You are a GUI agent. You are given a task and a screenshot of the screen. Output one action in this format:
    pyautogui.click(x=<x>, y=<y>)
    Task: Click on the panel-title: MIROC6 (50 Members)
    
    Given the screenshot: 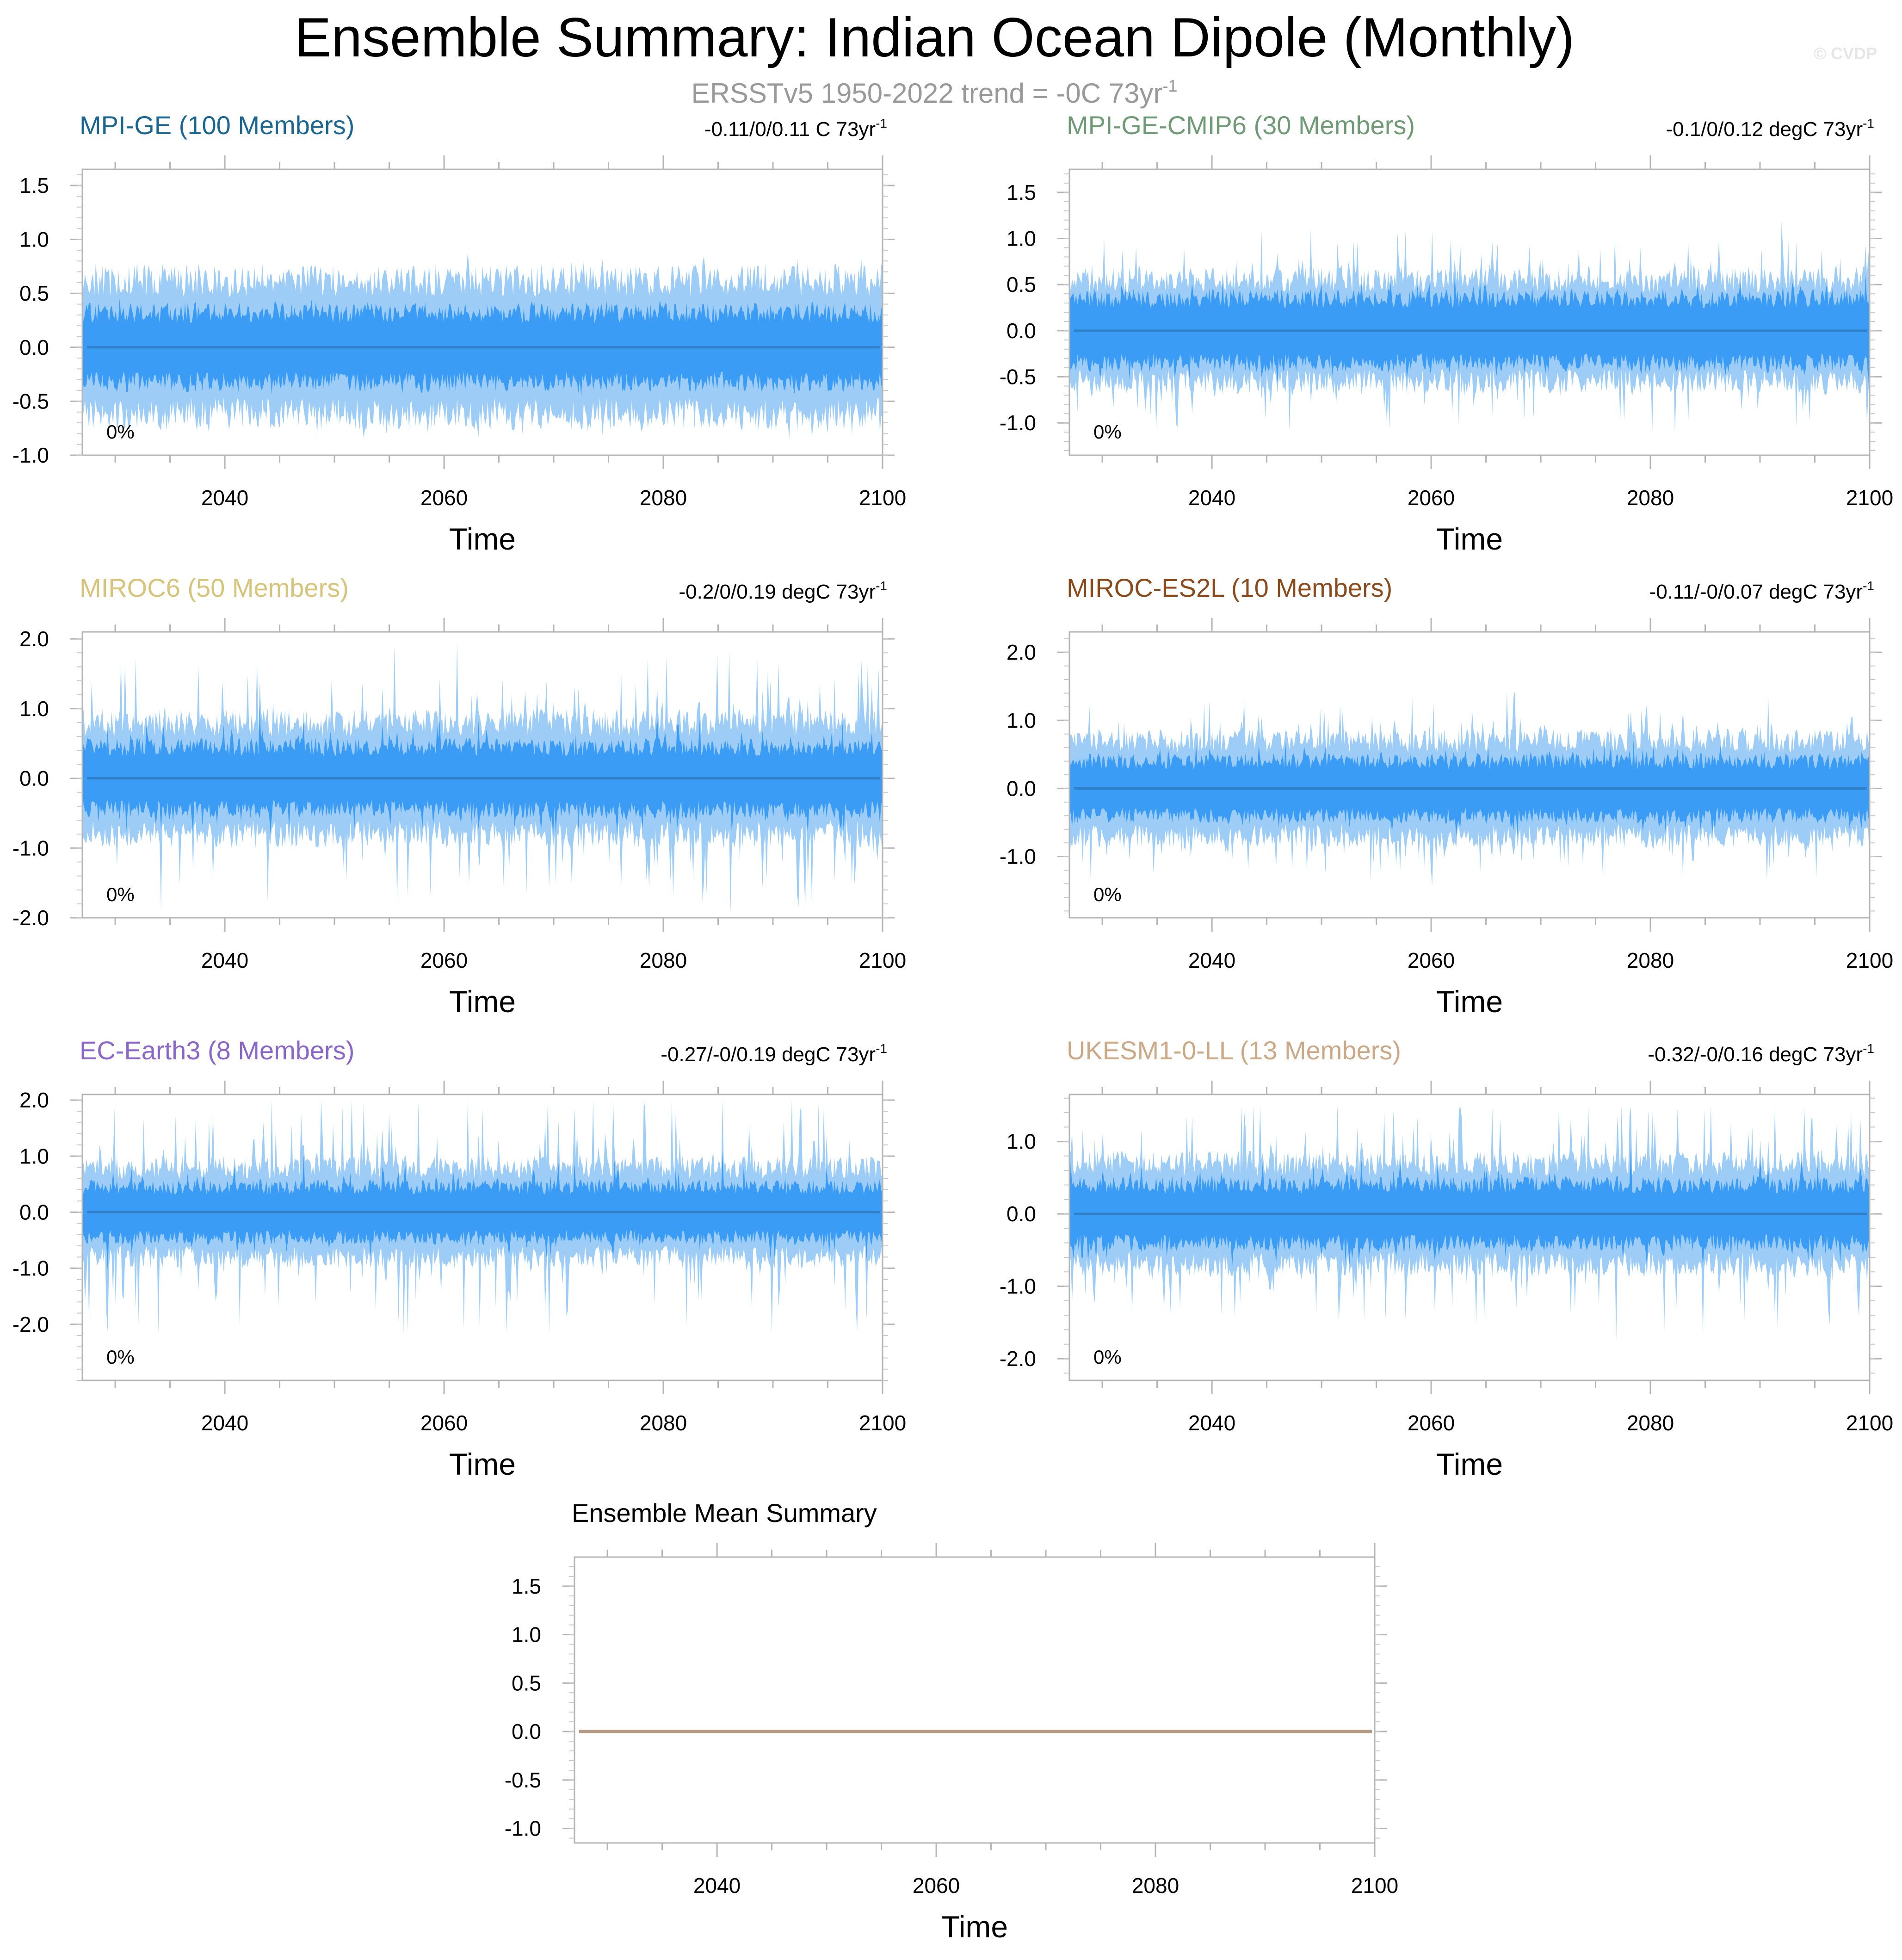 What is the action you would take?
    pyautogui.click(x=214, y=587)
    